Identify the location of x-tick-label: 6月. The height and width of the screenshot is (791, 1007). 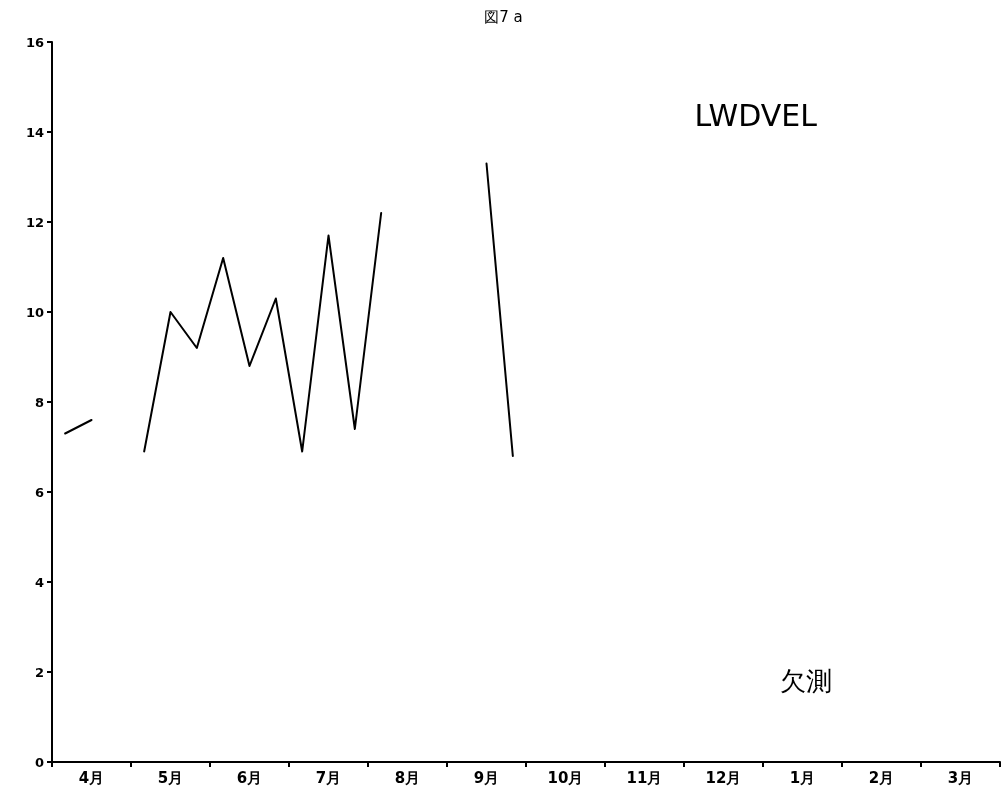
(249, 777).